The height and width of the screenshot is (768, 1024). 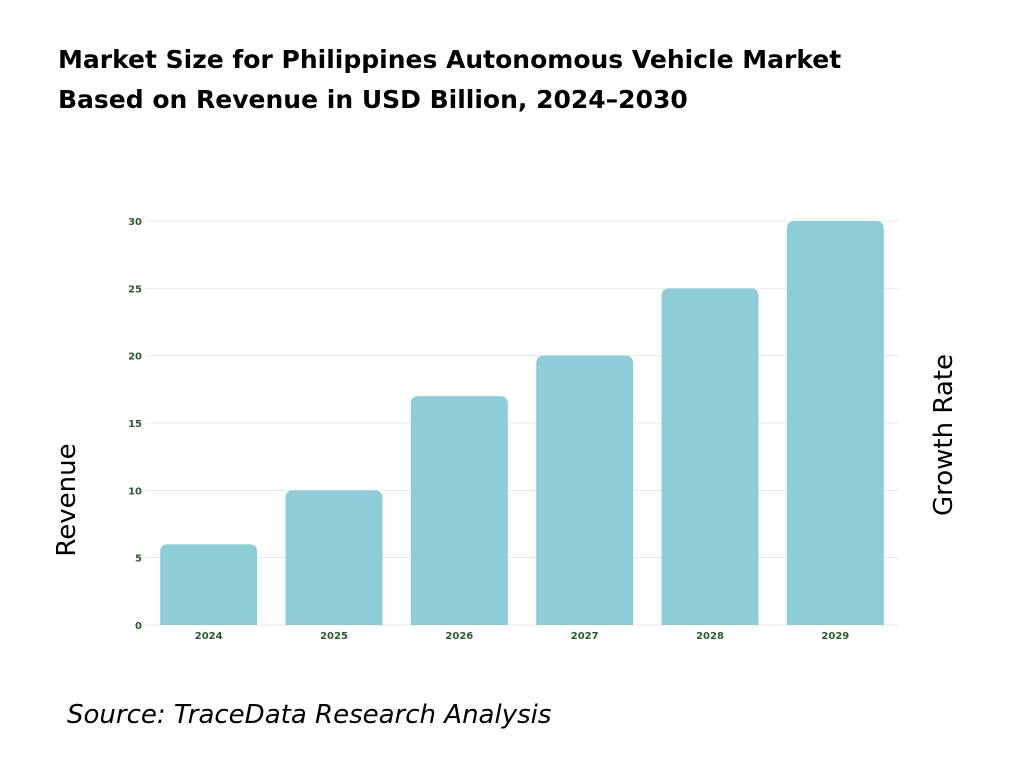 What do you see at coordinates (459, 510) in the screenshot?
I see `bar-2026` at bounding box center [459, 510].